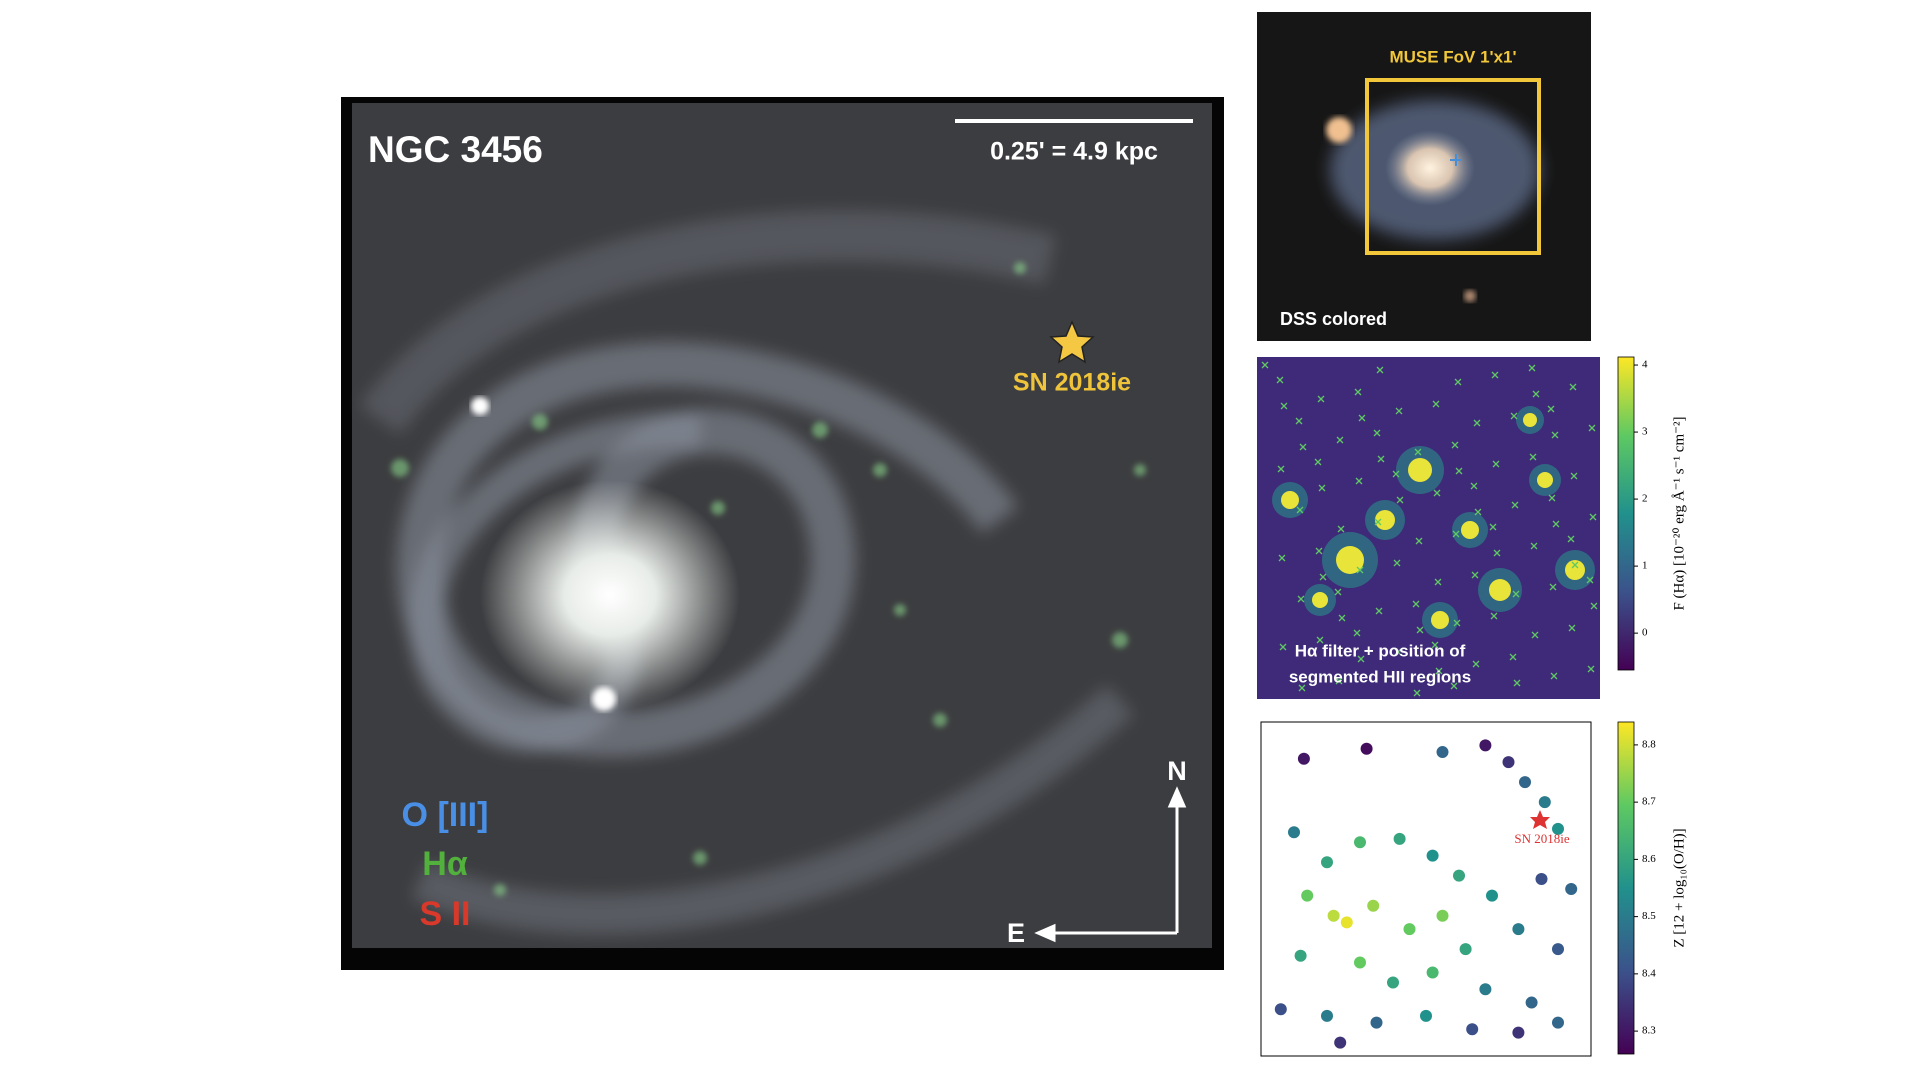 The width and height of the screenshot is (1920, 1080). What do you see at coordinates (1380, 676) in the screenshot?
I see `halpha-caption: segmented HII regions` at bounding box center [1380, 676].